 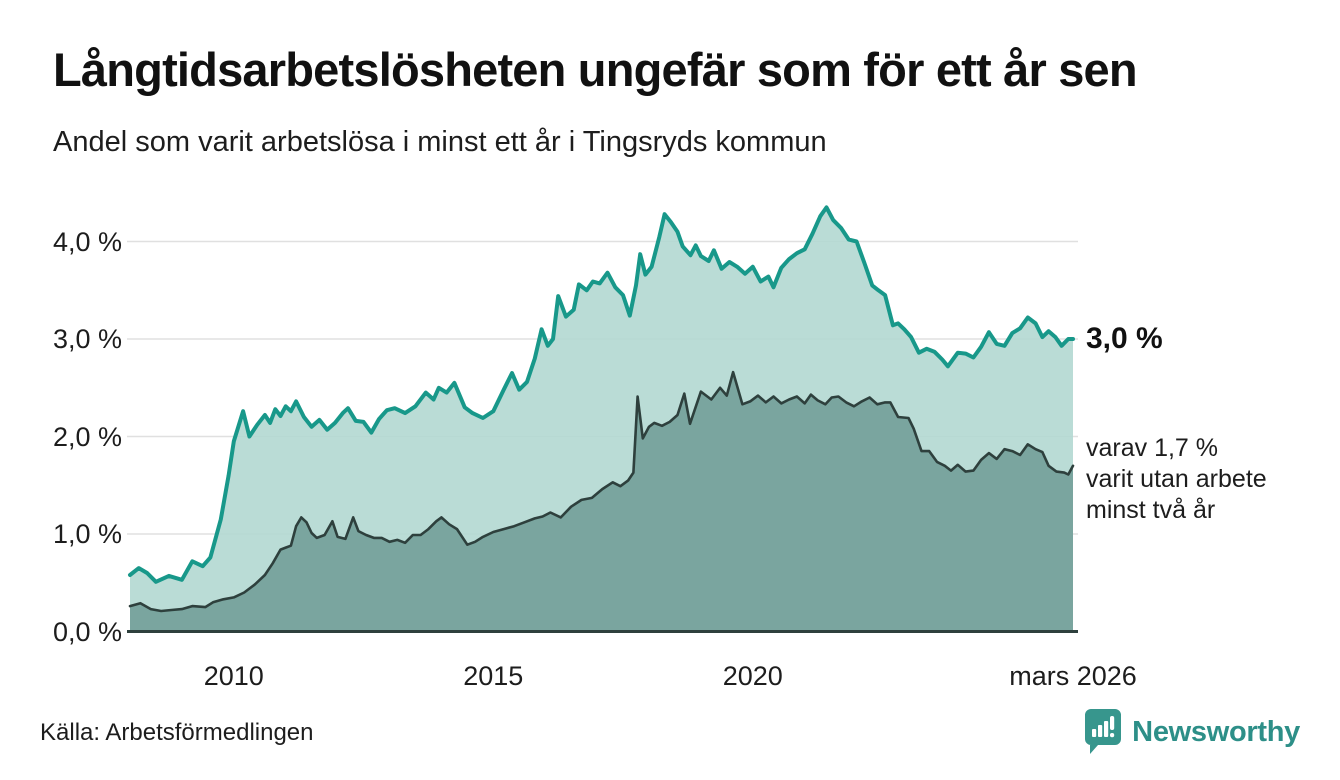 I want to click on newsworthy-logo-icon, so click(x=1103, y=731).